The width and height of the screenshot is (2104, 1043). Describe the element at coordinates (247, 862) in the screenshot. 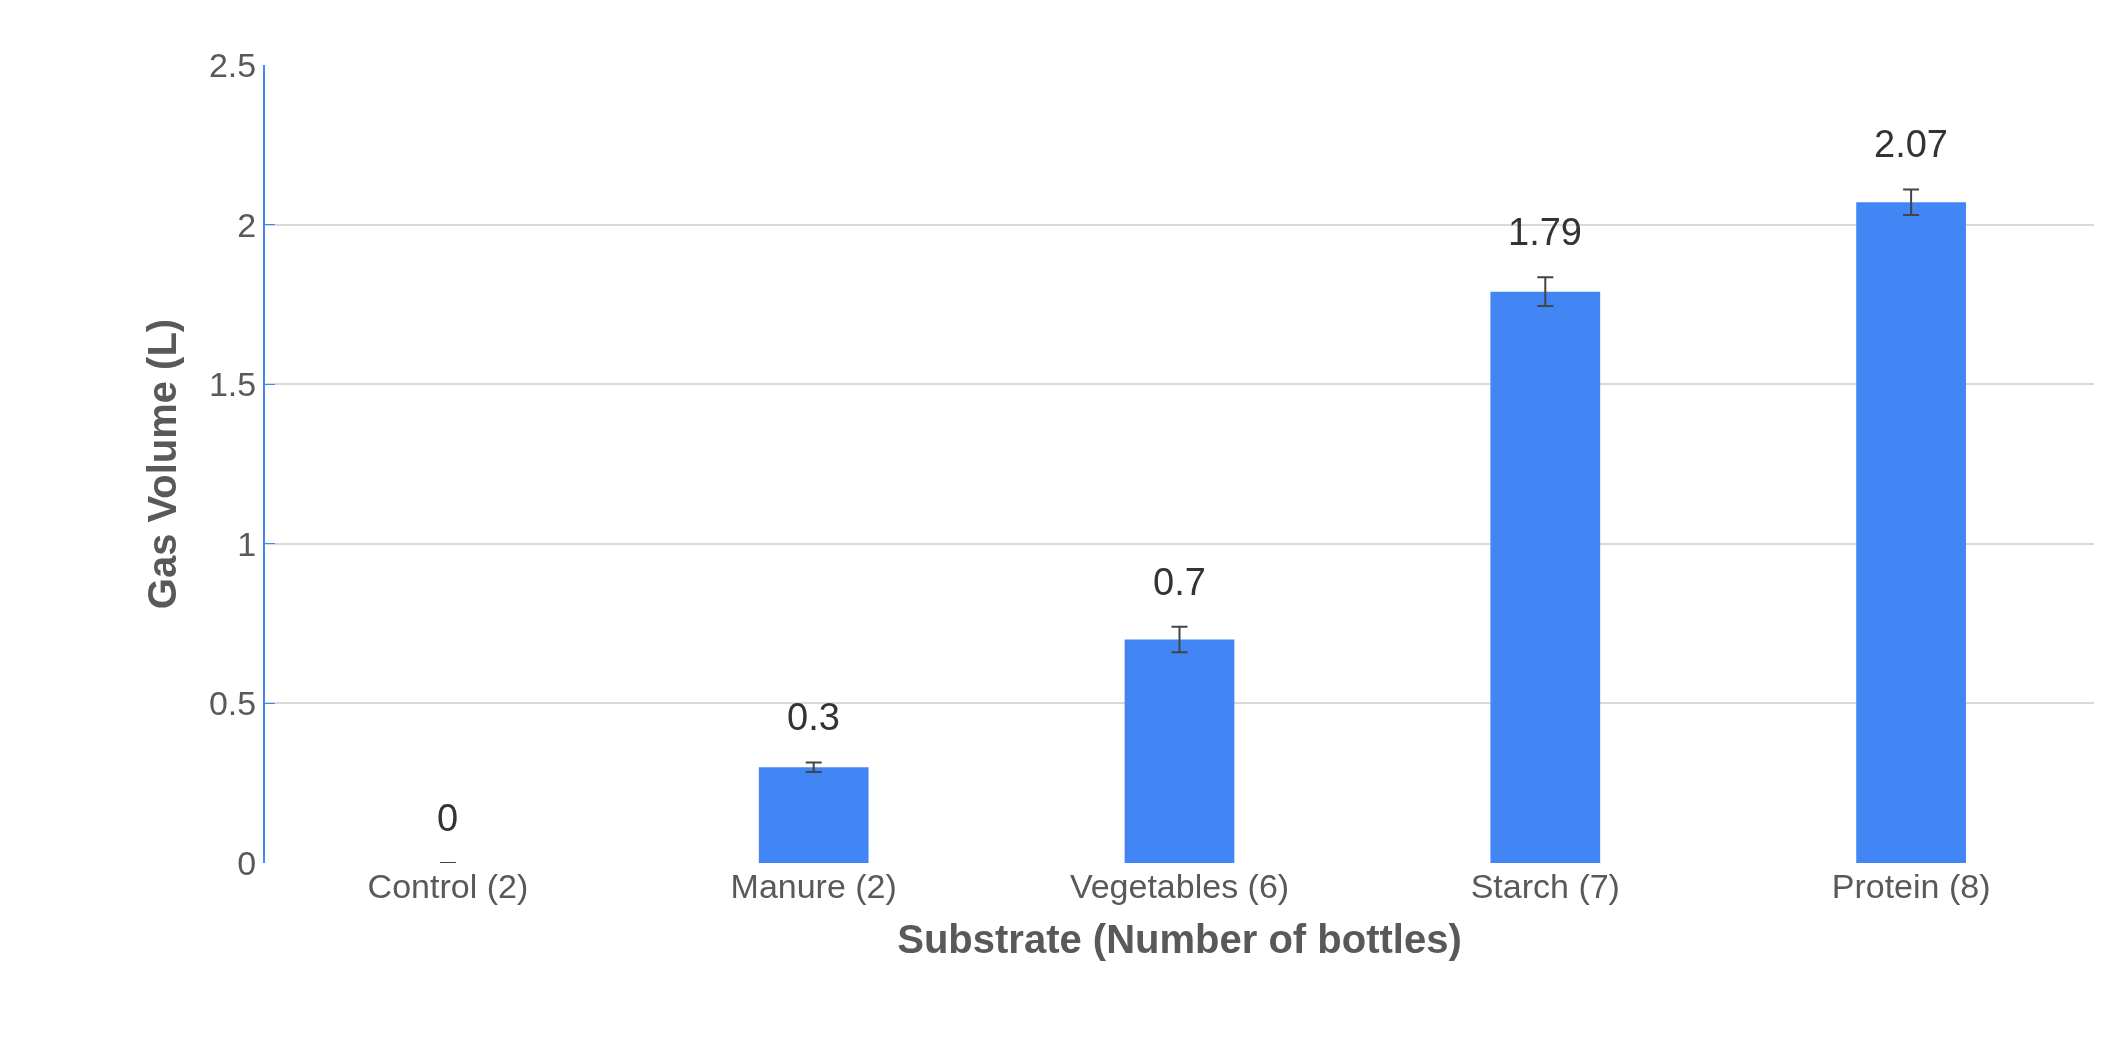

I see `y-tick-label: 0` at that location.